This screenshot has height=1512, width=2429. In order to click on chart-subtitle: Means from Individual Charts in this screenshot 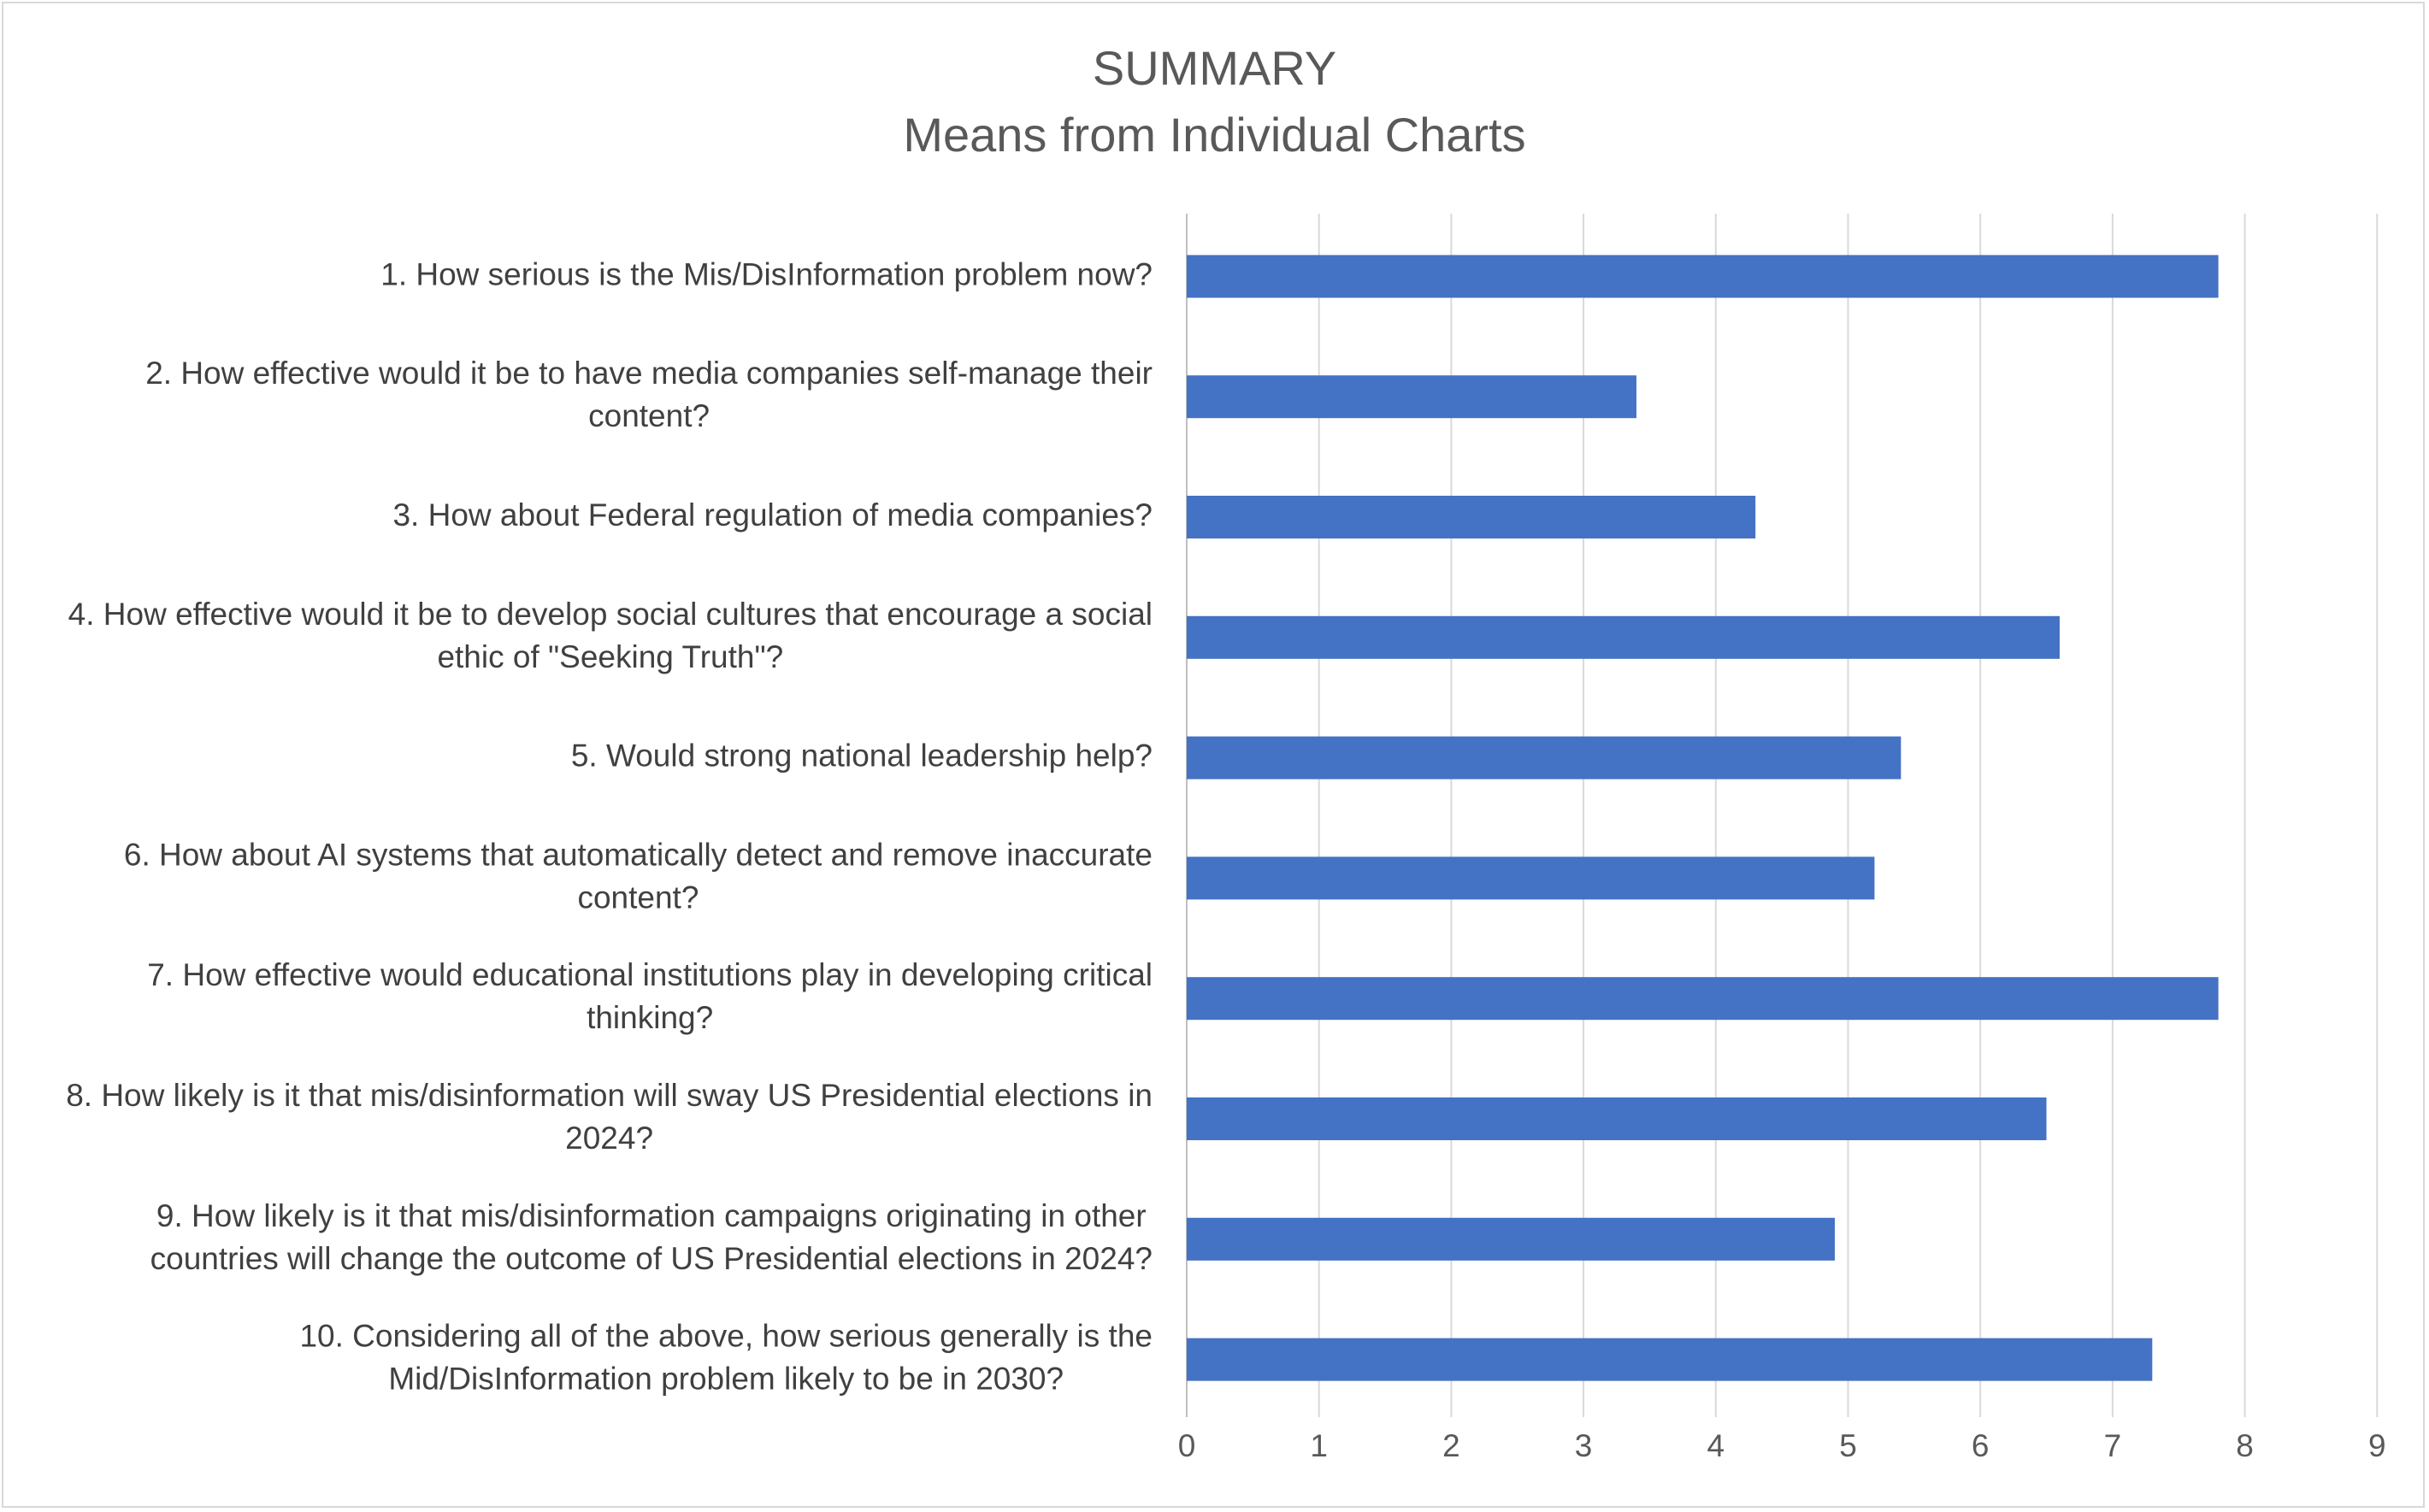, I will do `click(1214, 135)`.